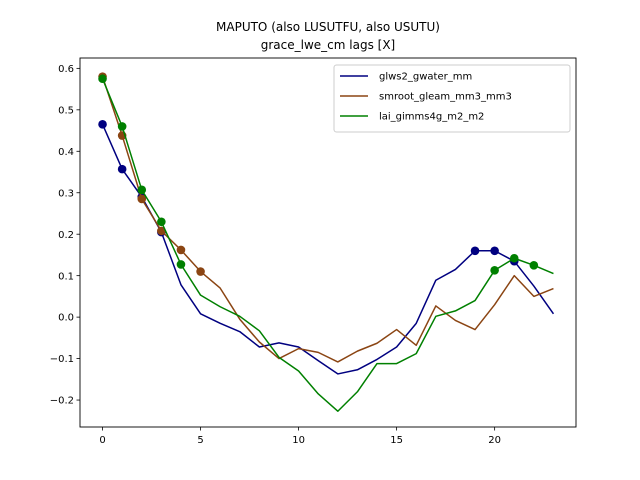 The height and width of the screenshot is (480, 640). I want to click on y-tick-label: 0.5, so click(66, 110).